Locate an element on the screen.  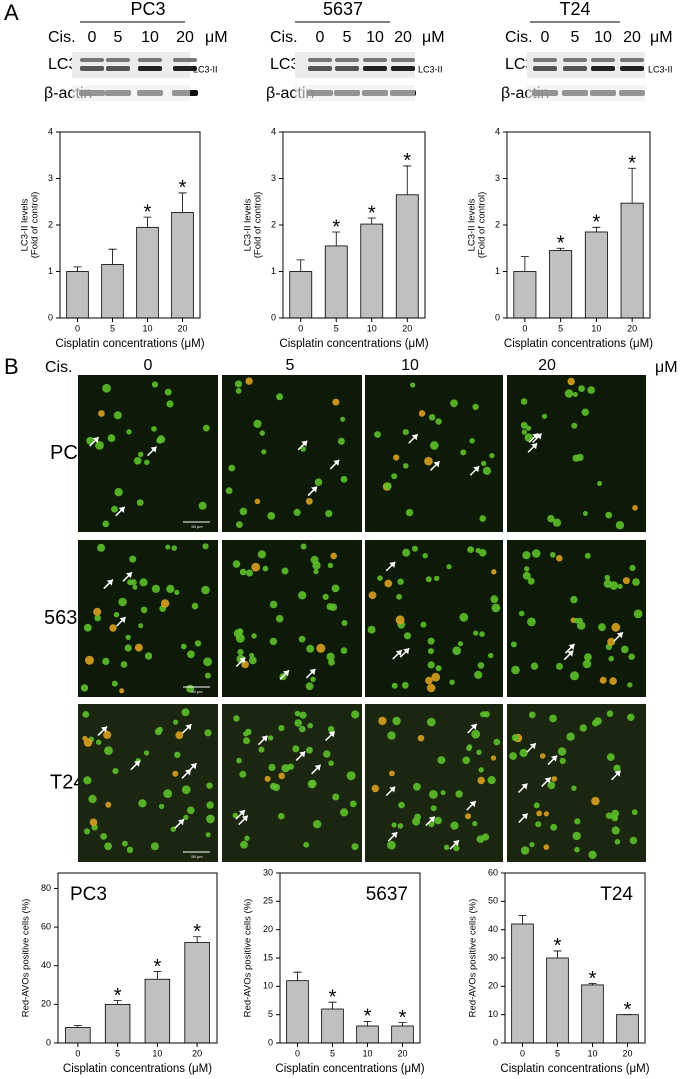
x-tick-label: 0 is located at coordinates (297, 1053).